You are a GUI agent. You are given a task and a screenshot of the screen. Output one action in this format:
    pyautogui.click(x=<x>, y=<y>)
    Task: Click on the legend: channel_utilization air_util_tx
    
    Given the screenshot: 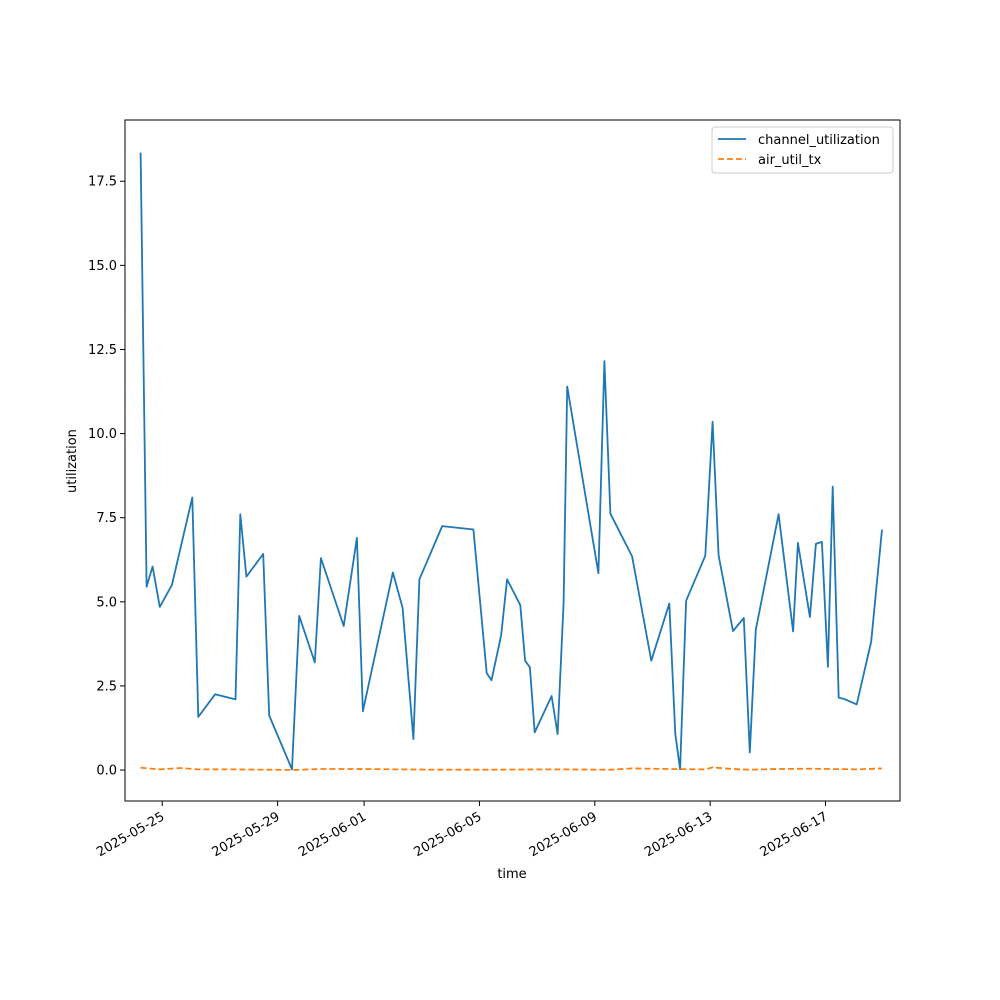 What is the action you would take?
    pyautogui.click(x=802, y=150)
    